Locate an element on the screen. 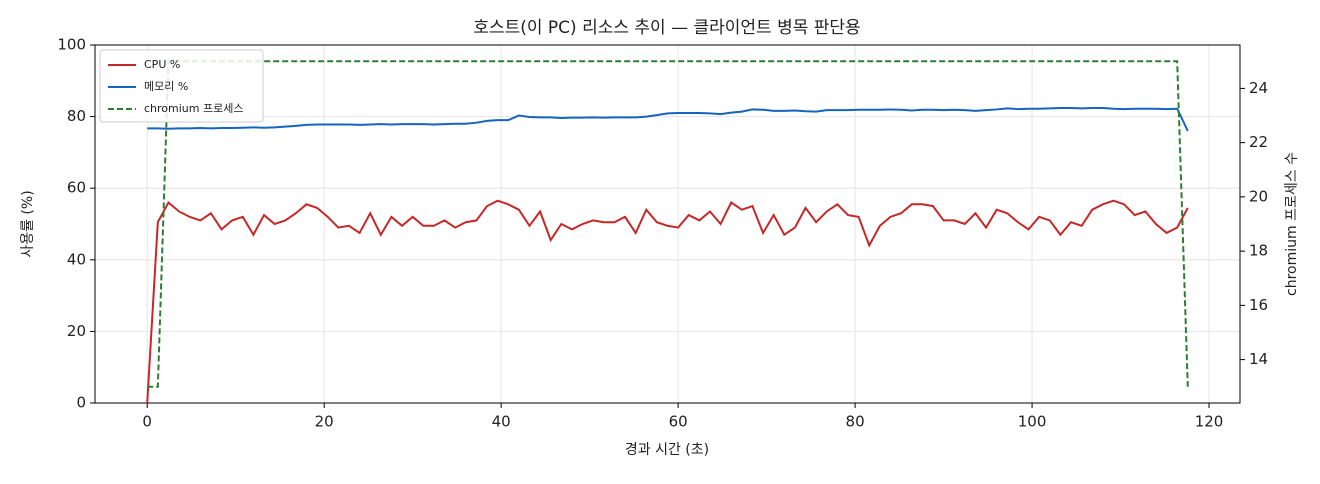 This screenshot has width=1320, height=484. y2-axis-label: chromium 프로세스 수 is located at coordinates (1292, 224).